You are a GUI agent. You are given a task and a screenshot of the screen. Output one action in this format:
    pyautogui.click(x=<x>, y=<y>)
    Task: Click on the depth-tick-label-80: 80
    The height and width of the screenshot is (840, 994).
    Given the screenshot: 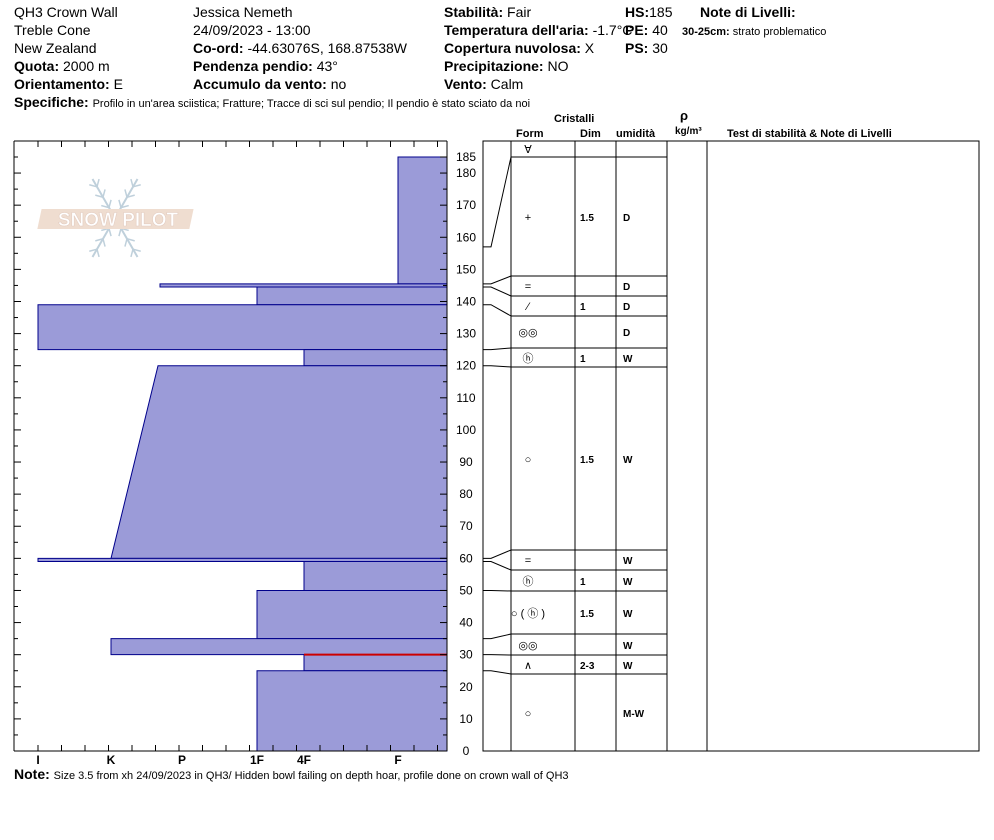 What is the action you would take?
    pyautogui.click(x=466, y=494)
    